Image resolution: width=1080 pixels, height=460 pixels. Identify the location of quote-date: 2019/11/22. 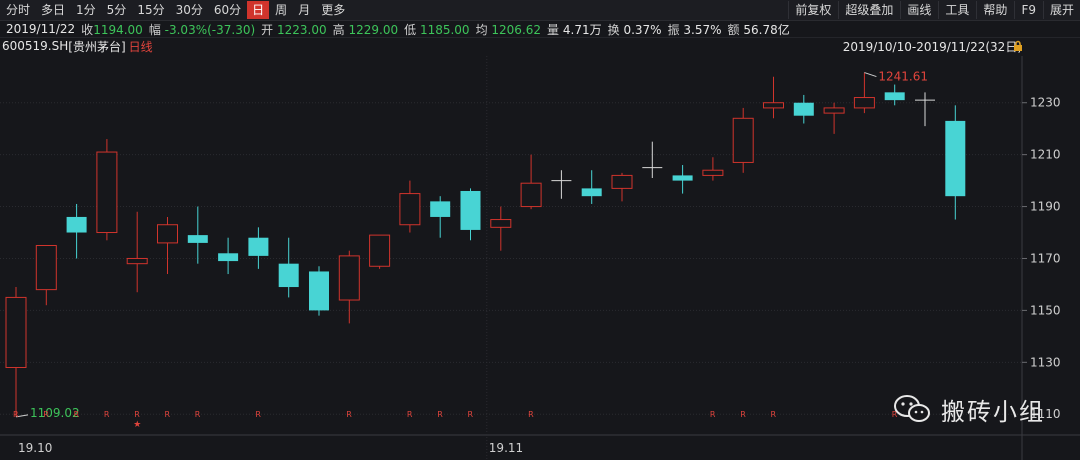
(41, 29).